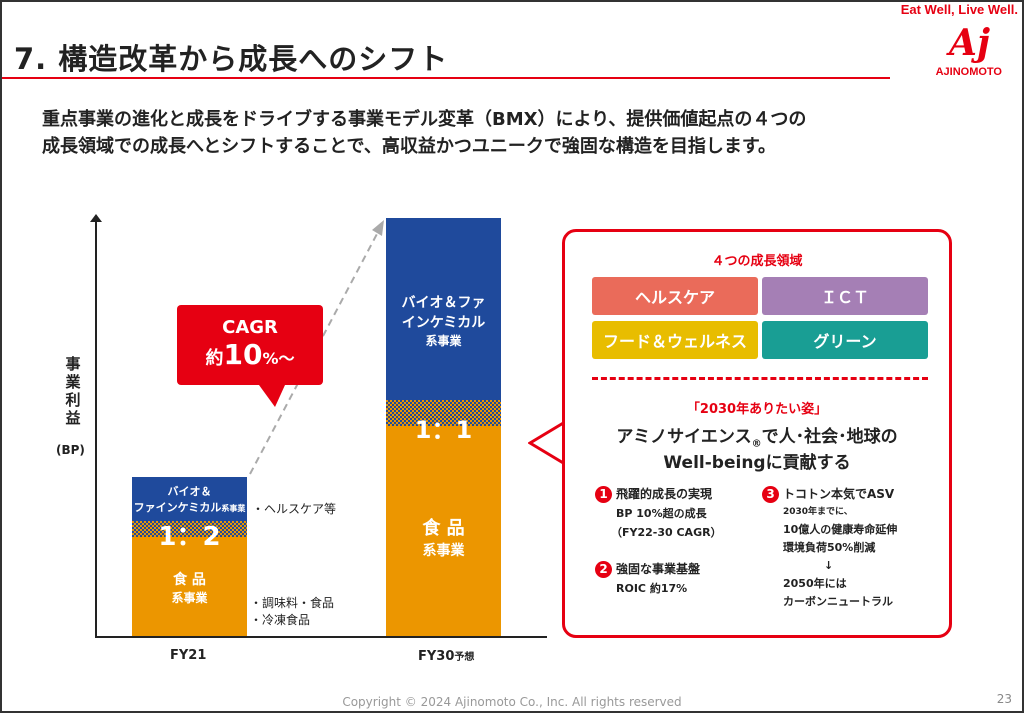 This screenshot has width=1024, height=713. I want to click on goal-1-number: 1, so click(603, 494).